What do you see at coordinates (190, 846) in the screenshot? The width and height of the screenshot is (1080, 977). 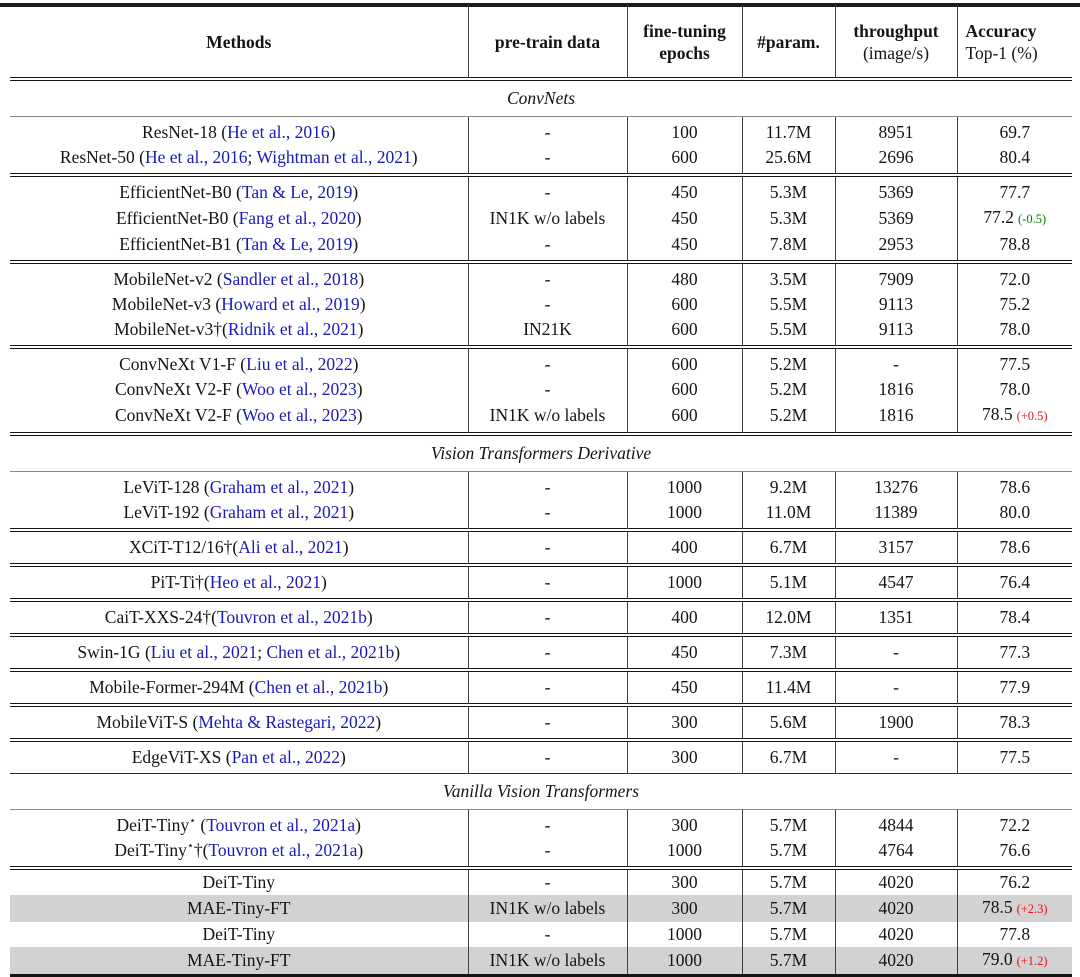 I see `star-superscript: ⋆` at bounding box center [190, 846].